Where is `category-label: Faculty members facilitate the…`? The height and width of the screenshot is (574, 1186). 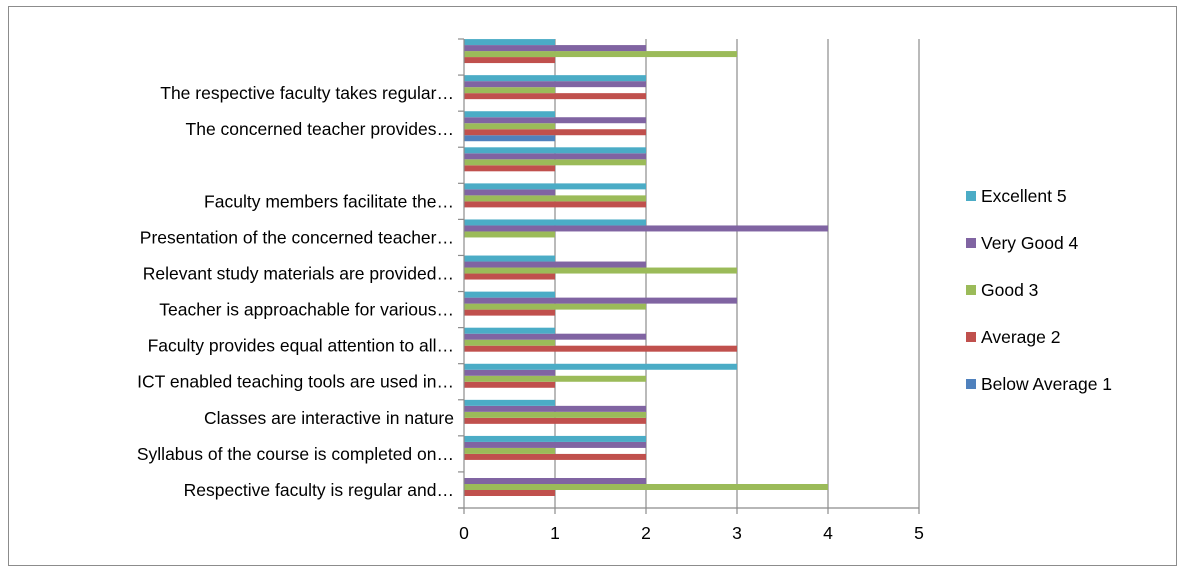
category-label: Faculty members facilitate the… is located at coordinates (329, 201).